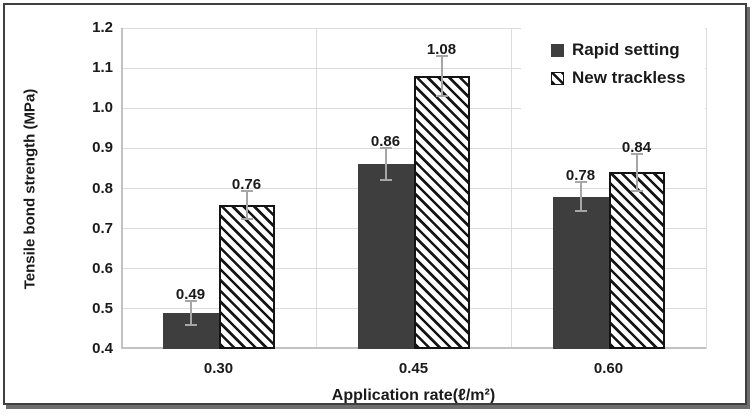 Image resolution: width=755 pixels, height=417 pixels. I want to click on value-label: 0.84, so click(636, 148).